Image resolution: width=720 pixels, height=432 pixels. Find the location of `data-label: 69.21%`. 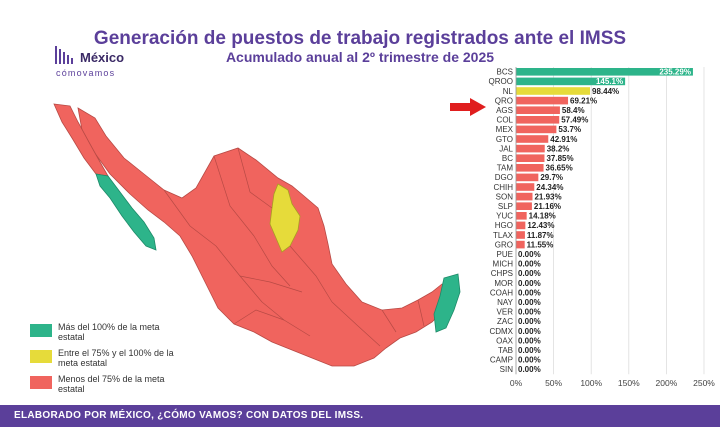

data-label: 69.21% is located at coordinates (583, 100).